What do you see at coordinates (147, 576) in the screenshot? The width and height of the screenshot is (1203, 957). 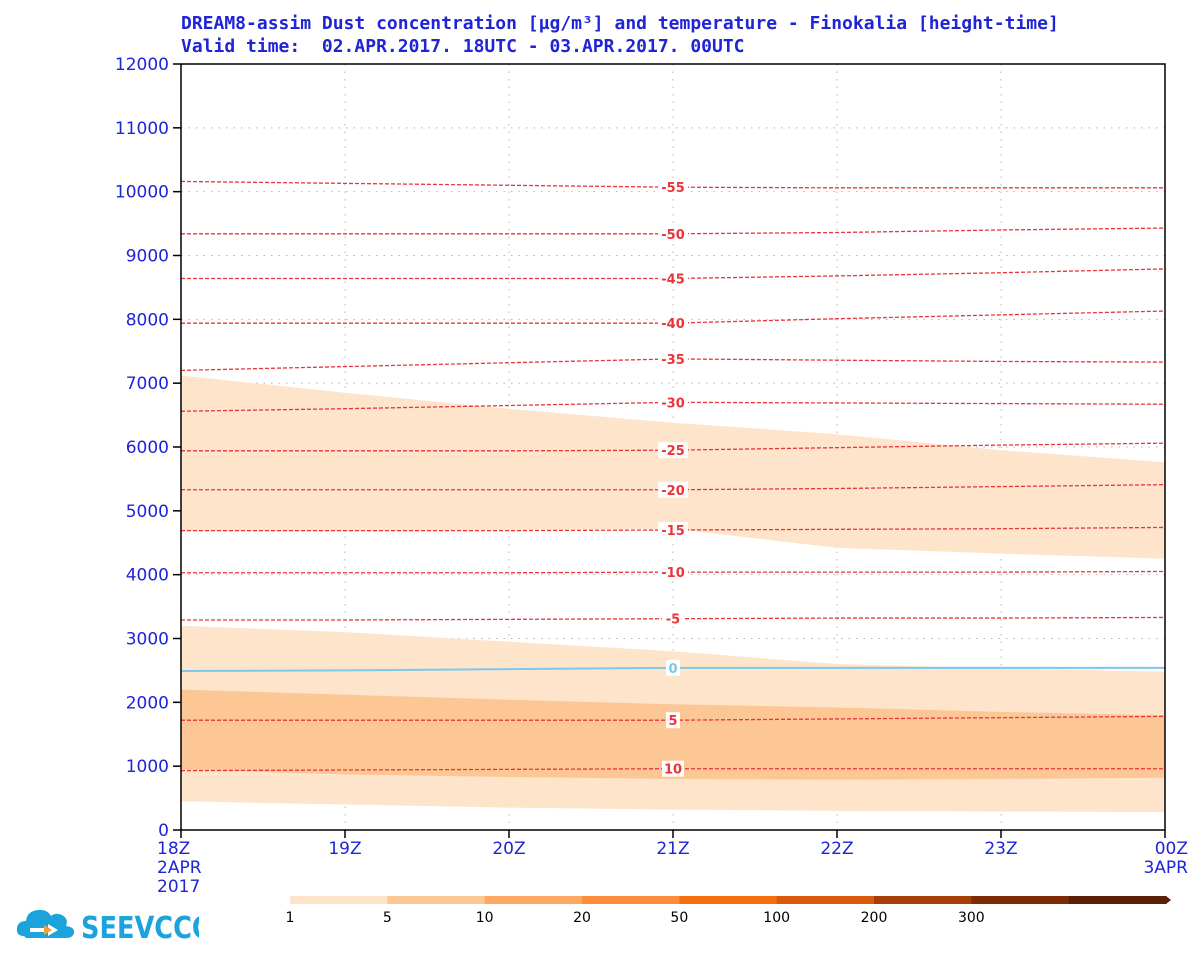 I see `y-tick-label-4000: 4000` at bounding box center [147, 576].